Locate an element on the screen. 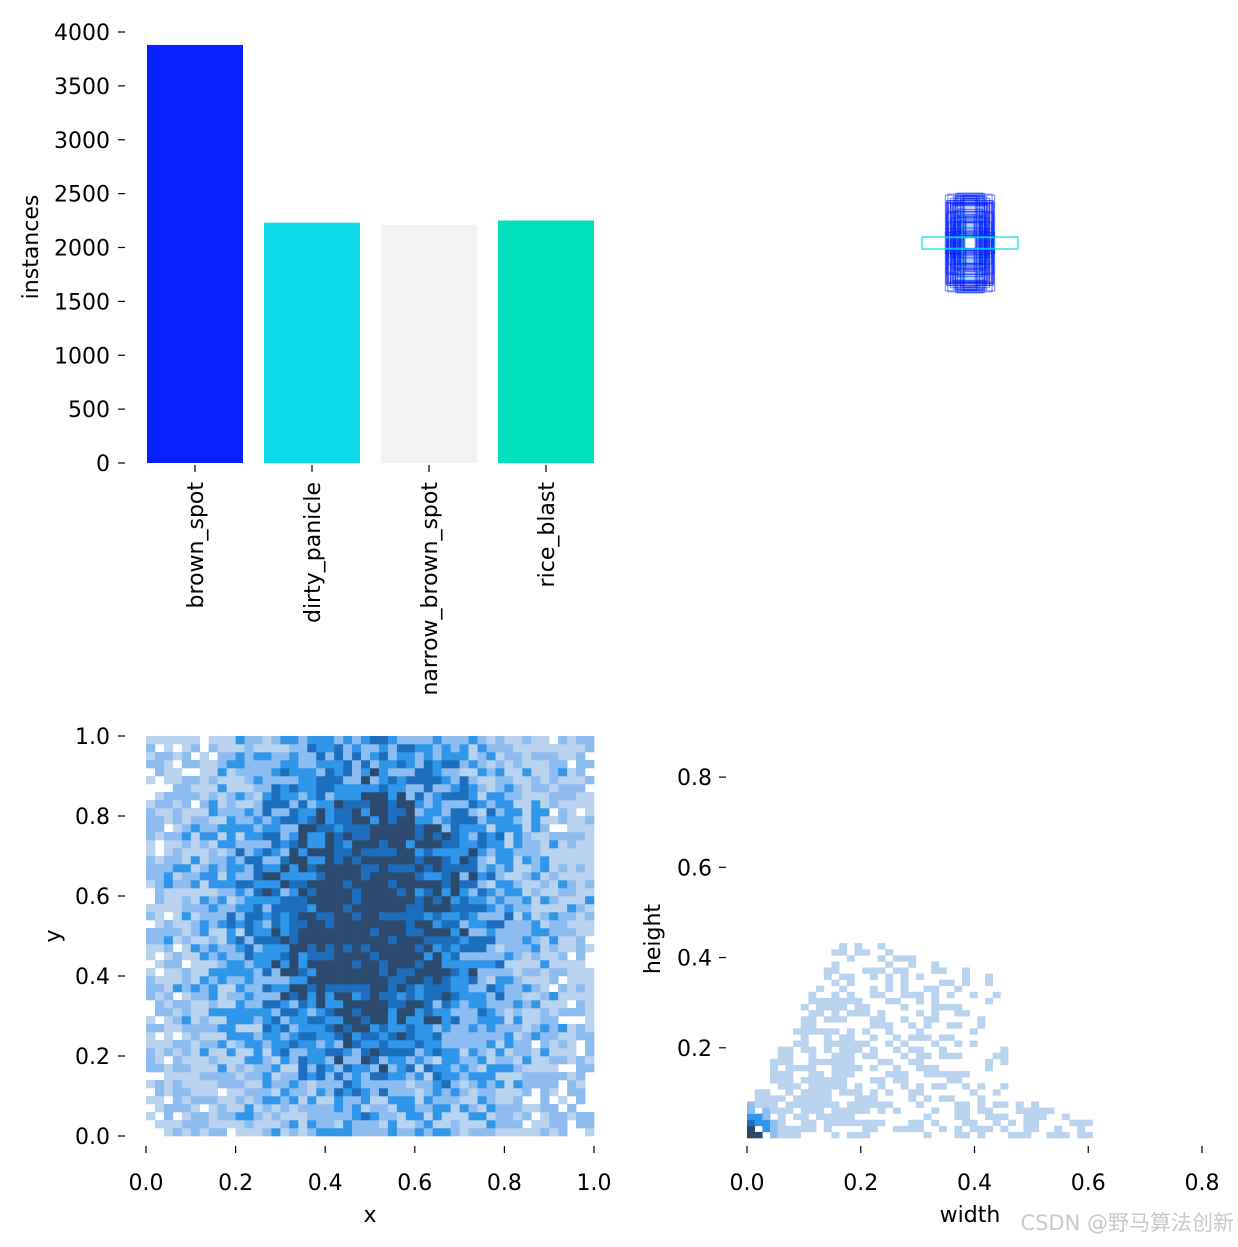 This screenshot has height=1247, width=1238. bar-y-tick-label: 500 is located at coordinates (89, 410).